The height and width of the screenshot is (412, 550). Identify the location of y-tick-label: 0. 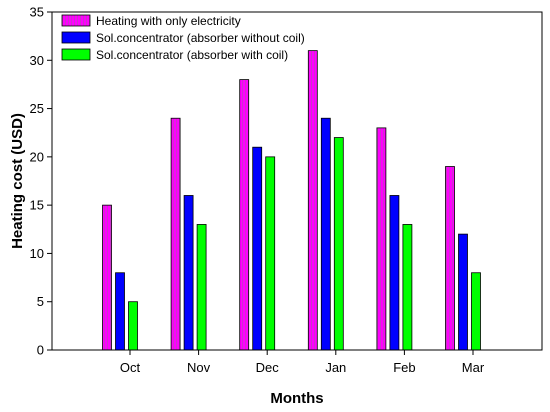
(40, 350).